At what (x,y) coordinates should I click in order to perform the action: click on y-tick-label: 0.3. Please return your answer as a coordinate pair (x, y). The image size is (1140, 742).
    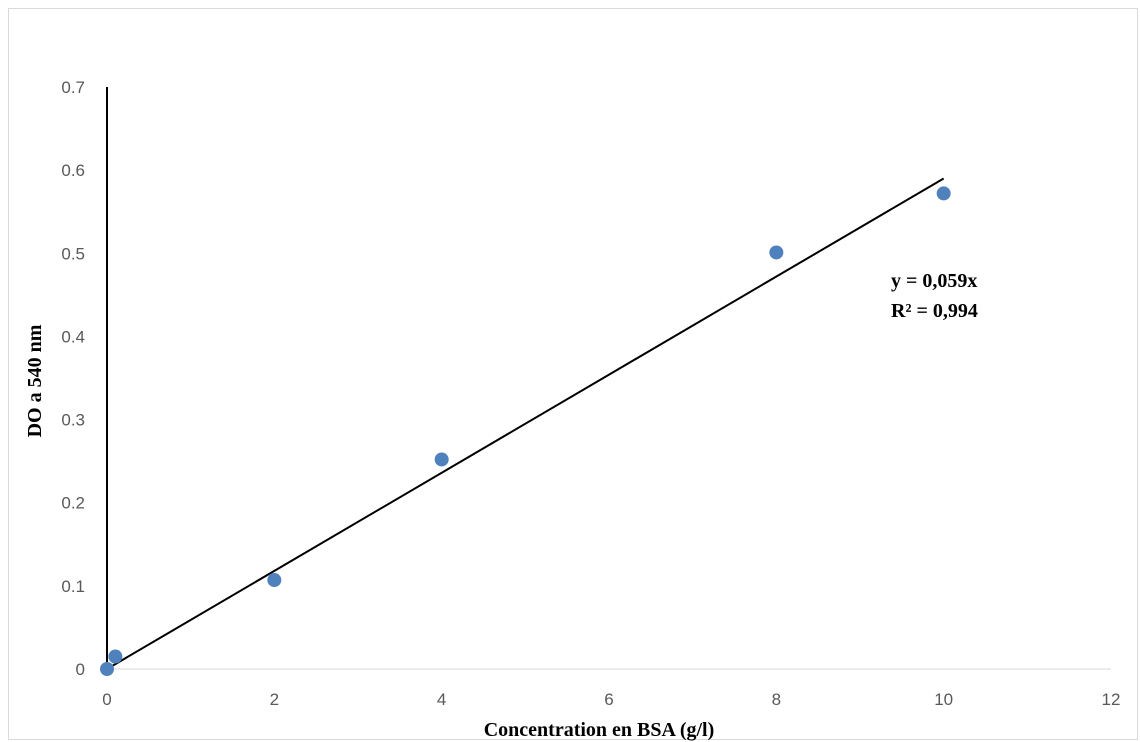
    Looking at the image, I should click on (73, 420).